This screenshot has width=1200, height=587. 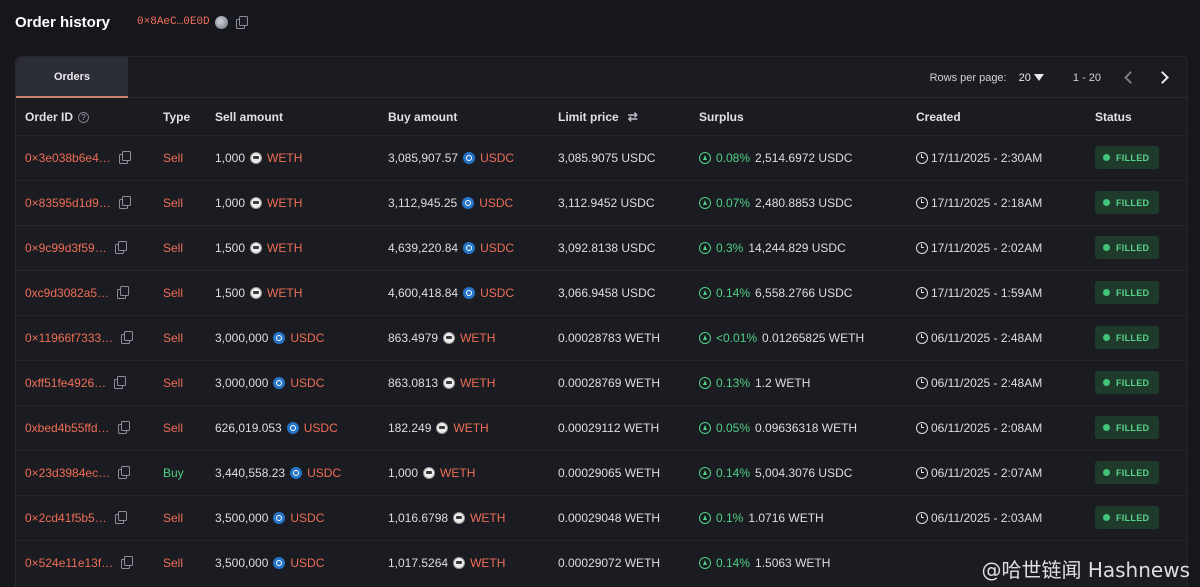 I want to click on surplus-cell: 0.05% 0.09636318 WETH, so click(x=807, y=427).